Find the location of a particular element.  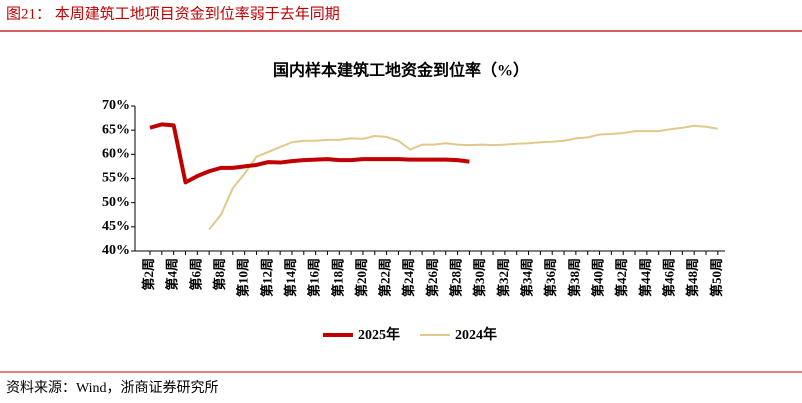

y-tick-label: 70% is located at coordinates (116, 105).